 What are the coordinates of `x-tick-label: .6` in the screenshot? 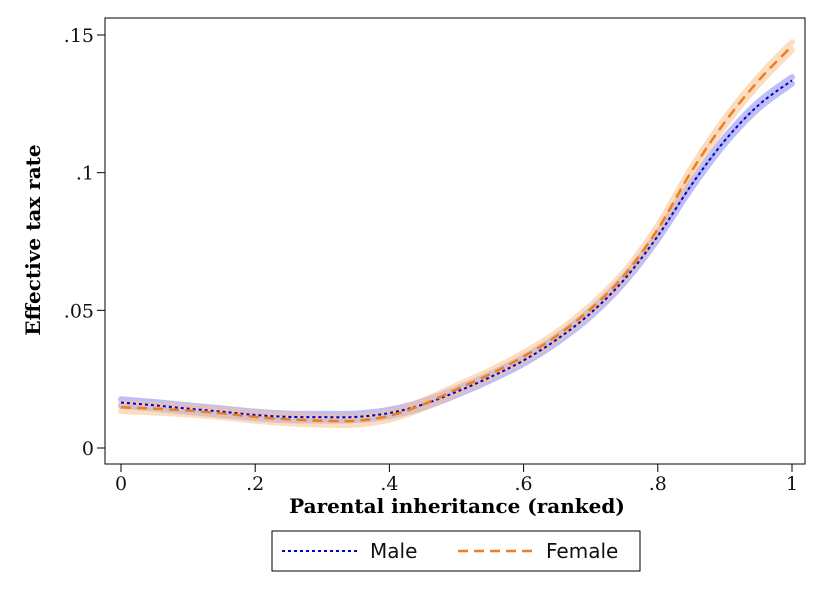 It's located at (524, 484).